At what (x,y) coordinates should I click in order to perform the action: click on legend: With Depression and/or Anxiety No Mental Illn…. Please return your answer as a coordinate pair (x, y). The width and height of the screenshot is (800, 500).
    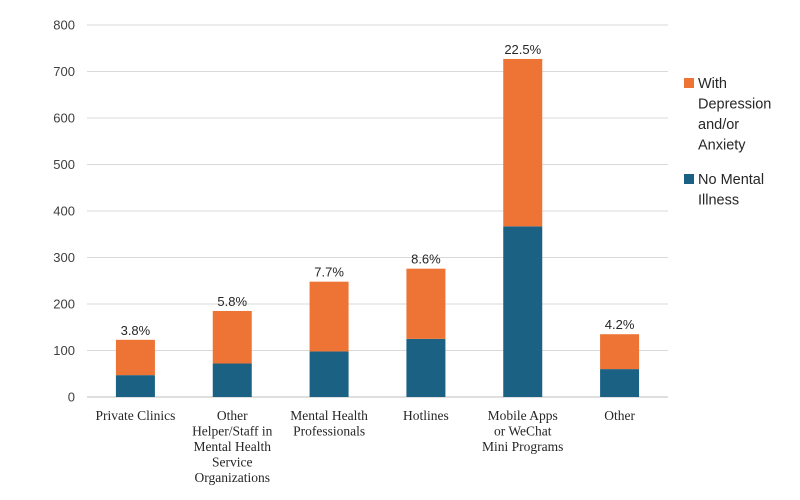
    Looking at the image, I should click on (727, 142).